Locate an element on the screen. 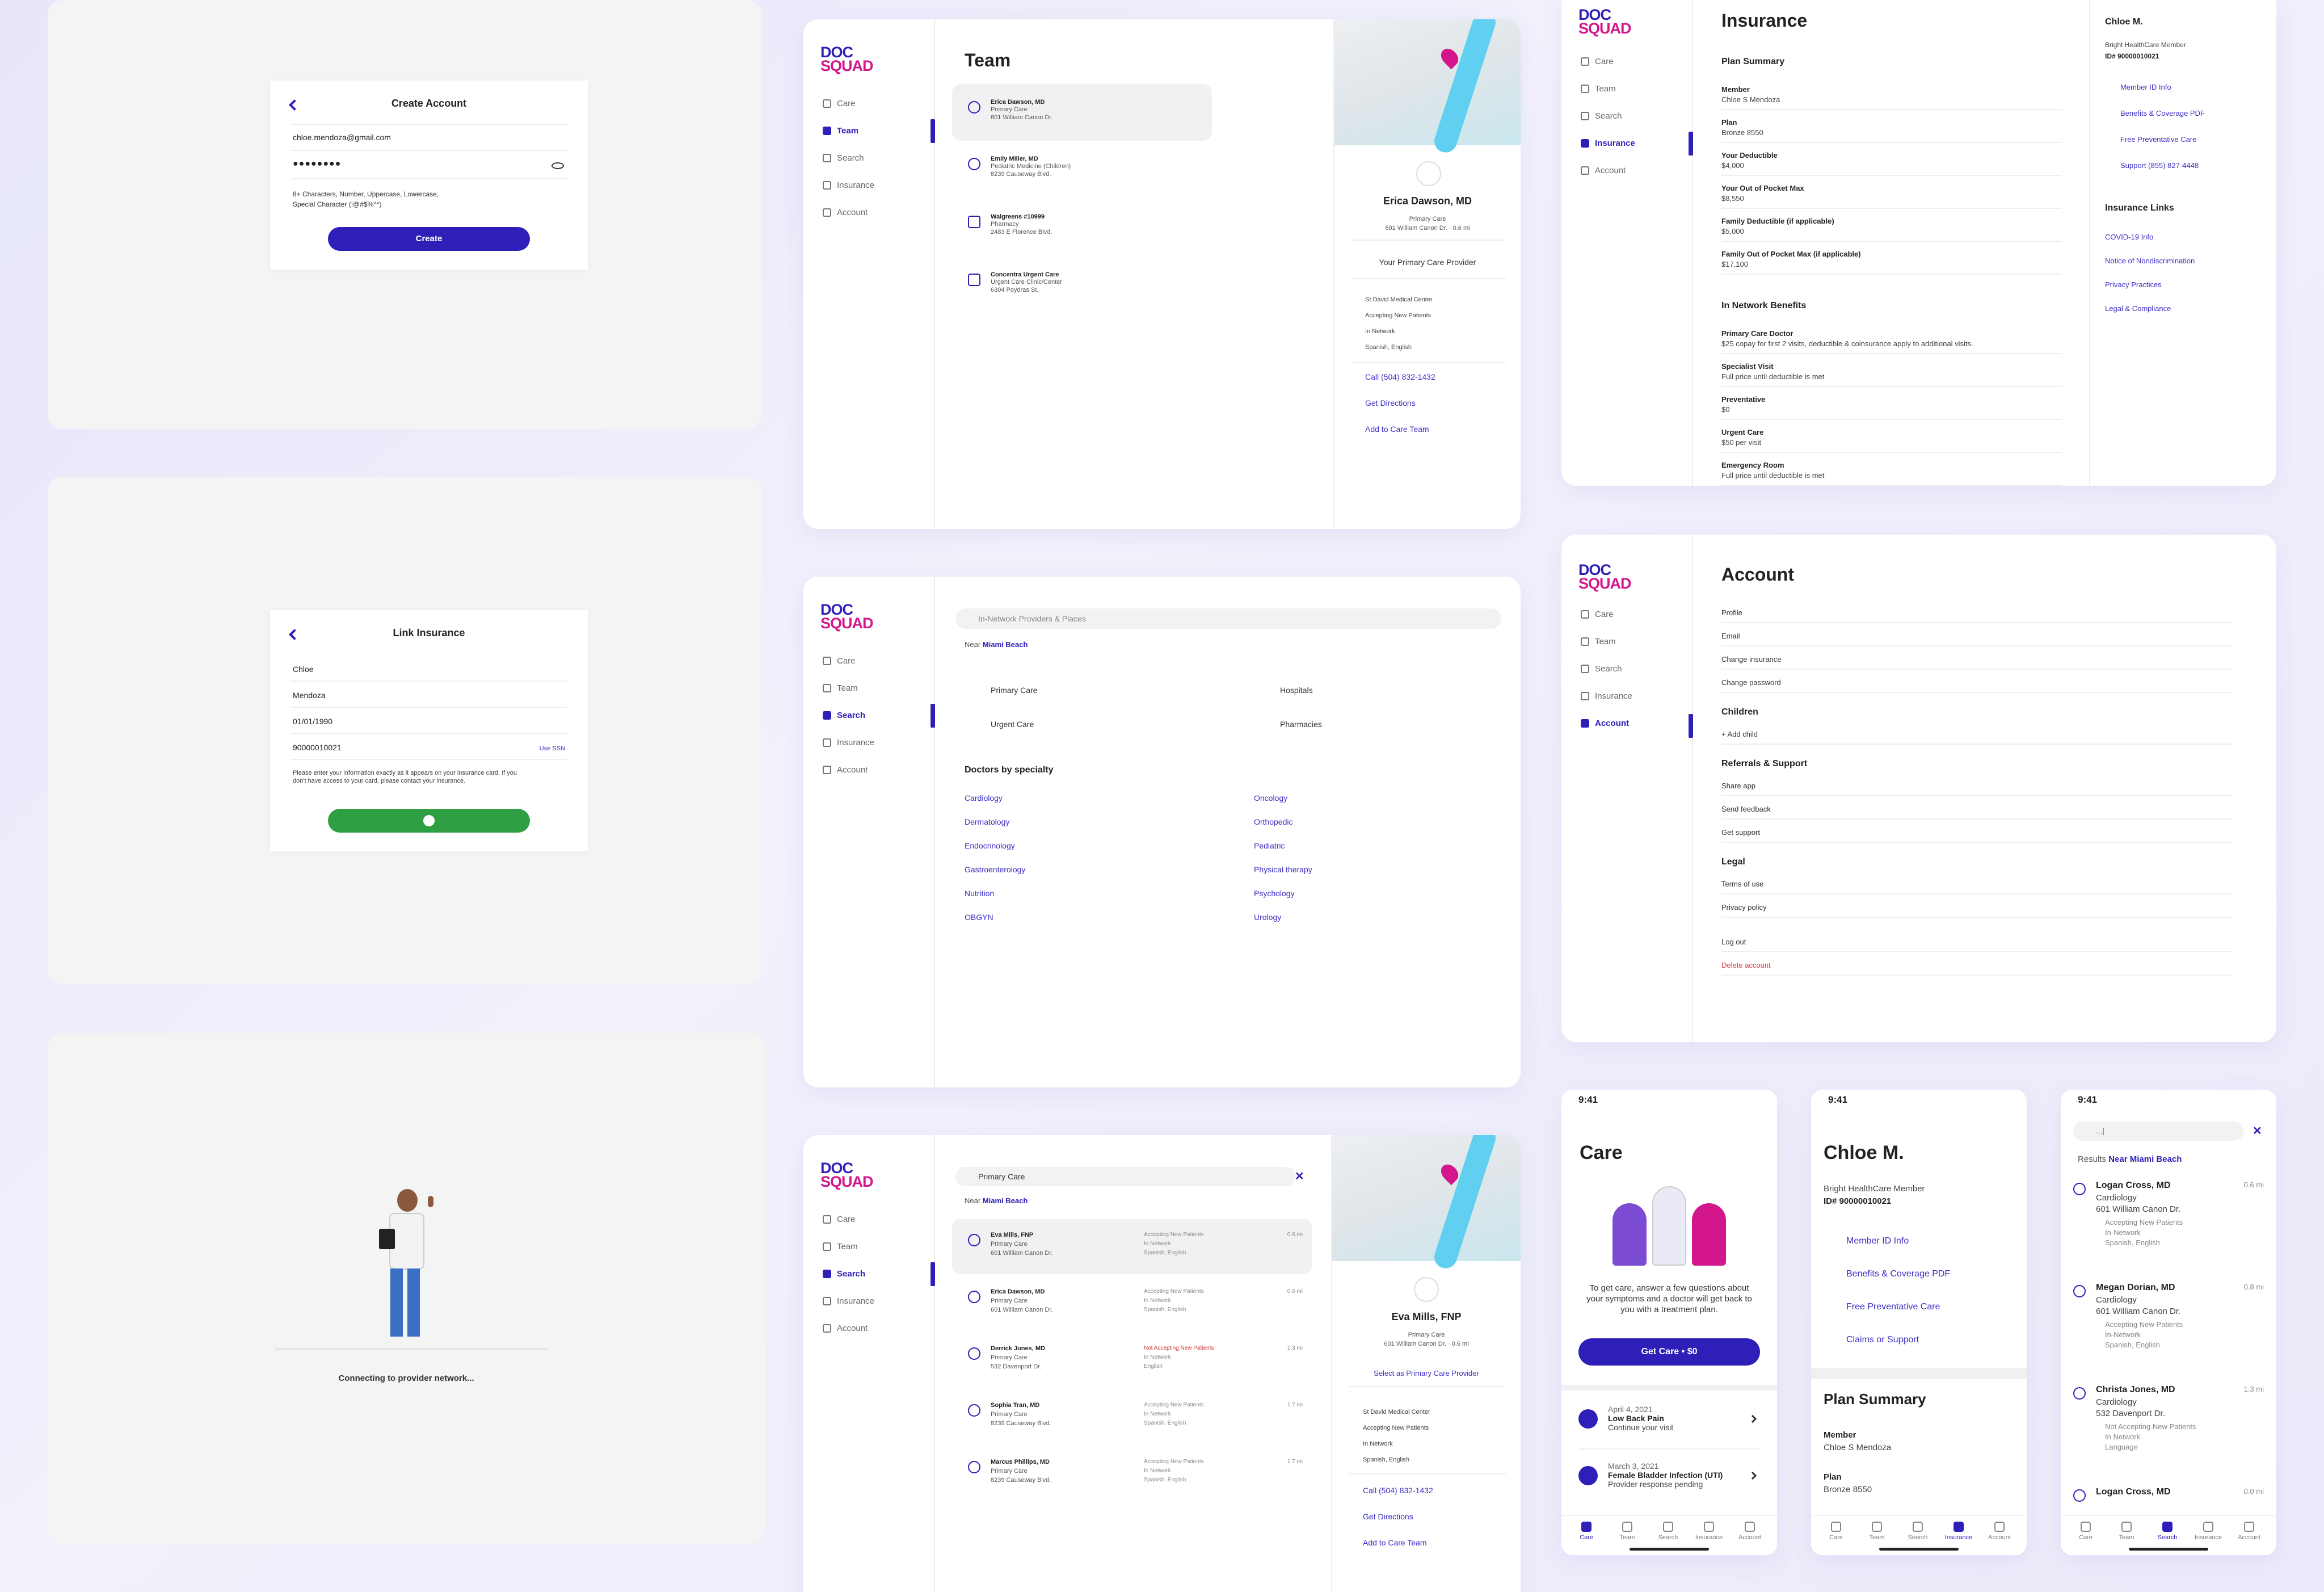 This screenshot has width=2324, height=1592. clear-search-icon: ✕ is located at coordinates (1299, 1176).